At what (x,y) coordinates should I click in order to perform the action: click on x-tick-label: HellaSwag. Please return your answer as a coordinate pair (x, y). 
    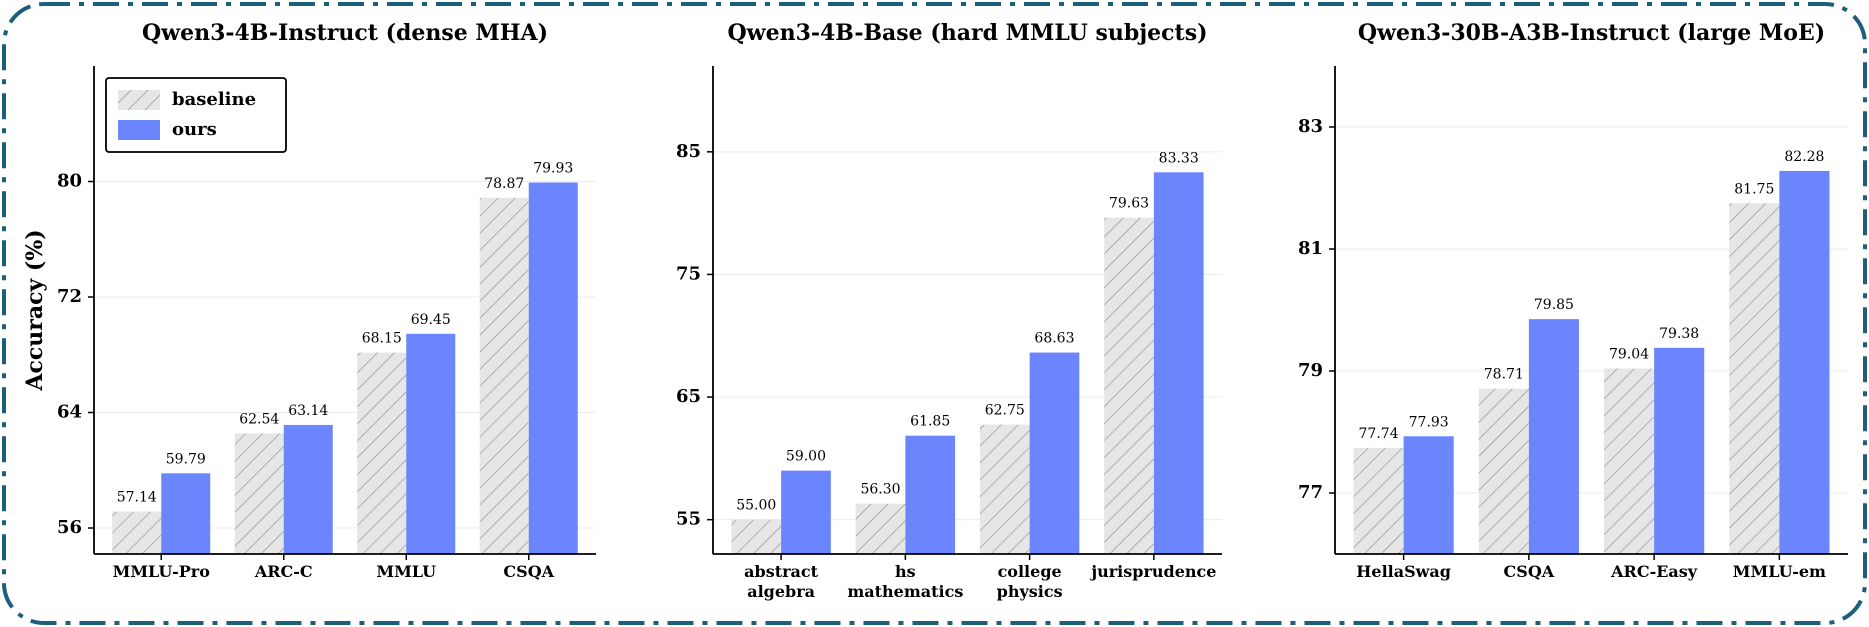
    Looking at the image, I should click on (1403, 571).